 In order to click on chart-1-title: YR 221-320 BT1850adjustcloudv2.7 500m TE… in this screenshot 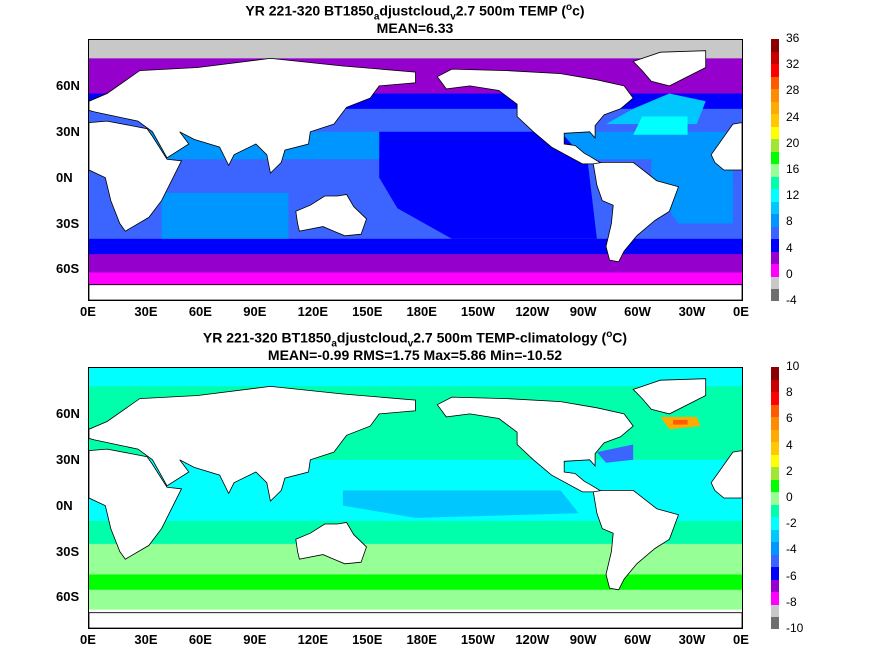, I will do `click(415, 12)`.